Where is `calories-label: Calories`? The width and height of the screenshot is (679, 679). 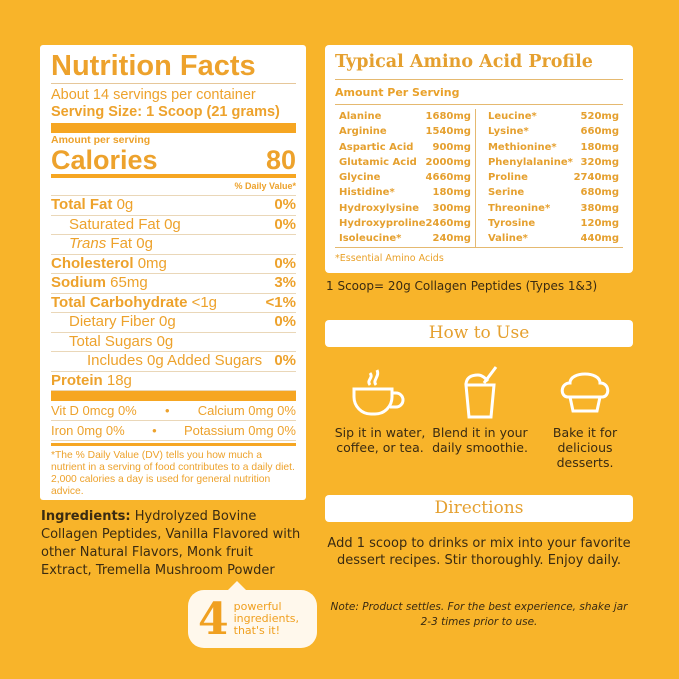
calories-label: Calories is located at coordinates (104, 160).